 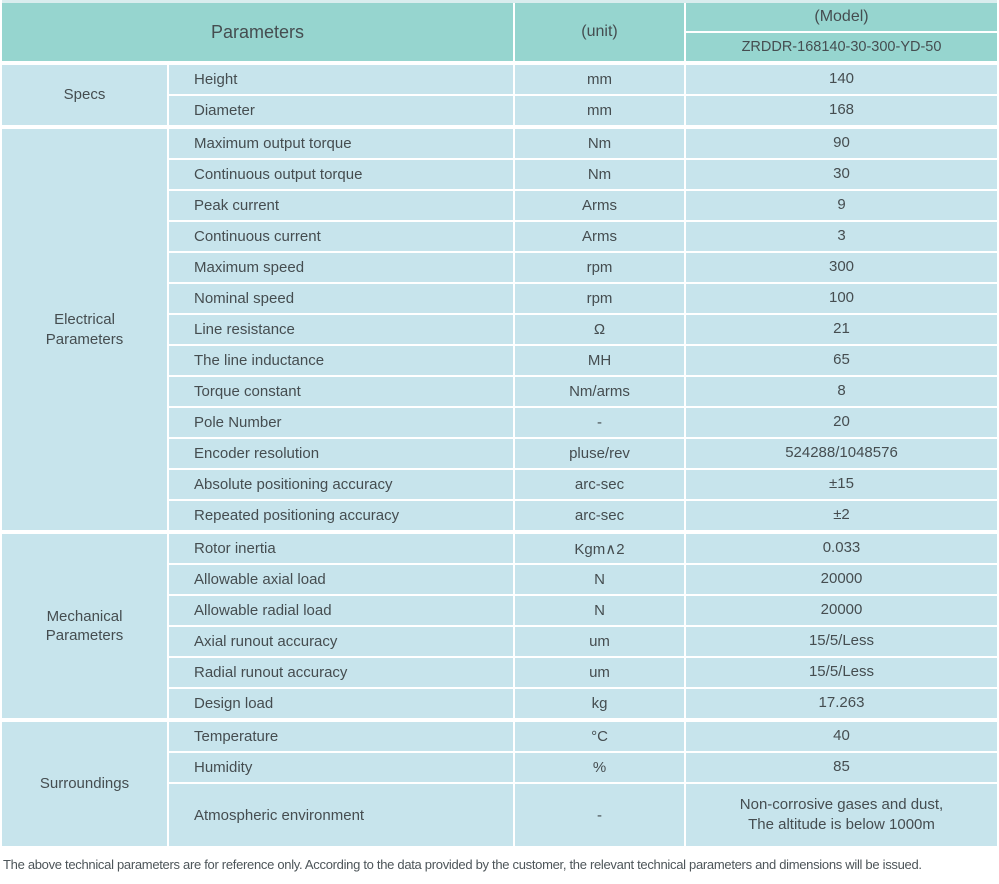 What do you see at coordinates (599, 329) in the screenshot?
I see `unit-value: Ω` at bounding box center [599, 329].